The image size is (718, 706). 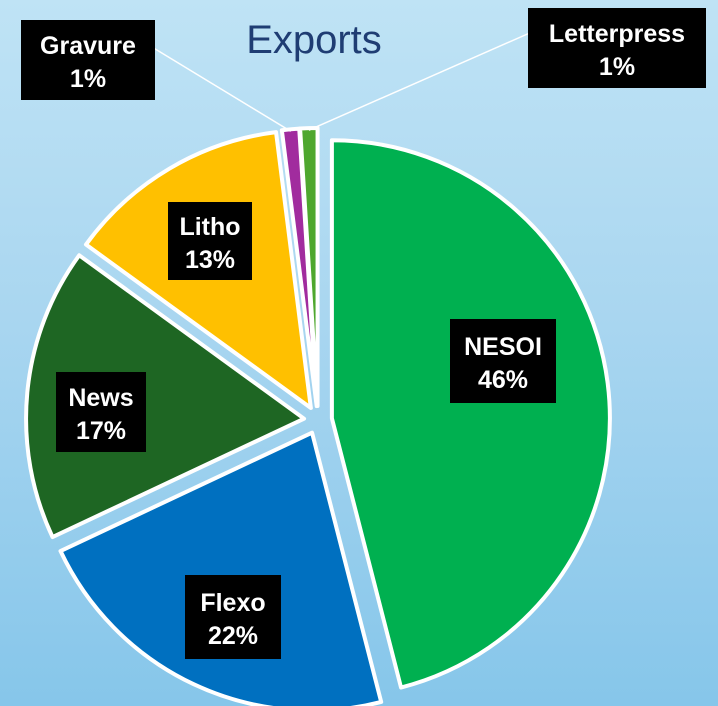 I want to click on data-label-flexo: Flexo 22%, so click(x=233, y=617).